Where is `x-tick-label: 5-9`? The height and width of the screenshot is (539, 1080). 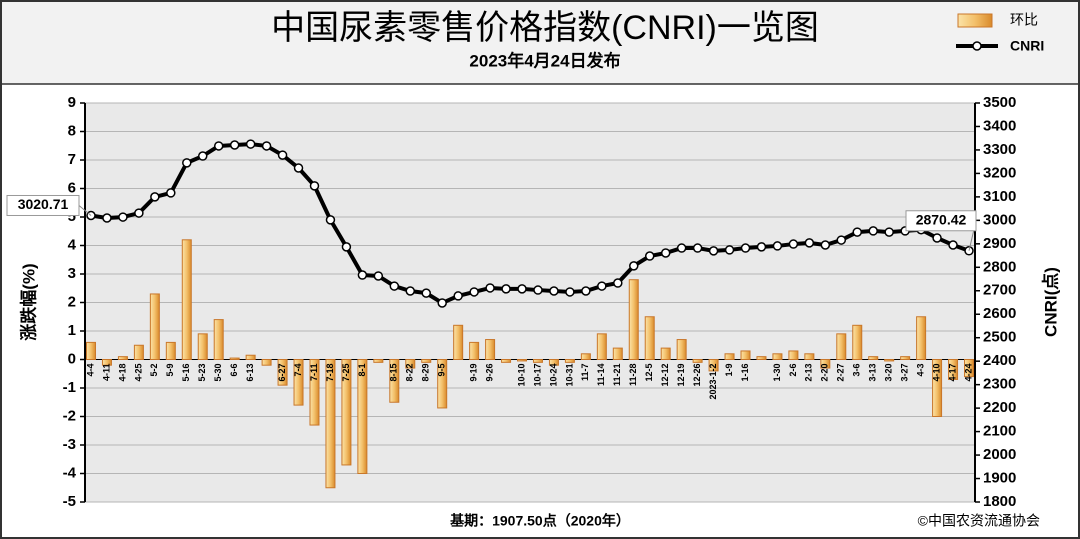 x-tick-label: 5-9 is located at coordinates (170, 370).